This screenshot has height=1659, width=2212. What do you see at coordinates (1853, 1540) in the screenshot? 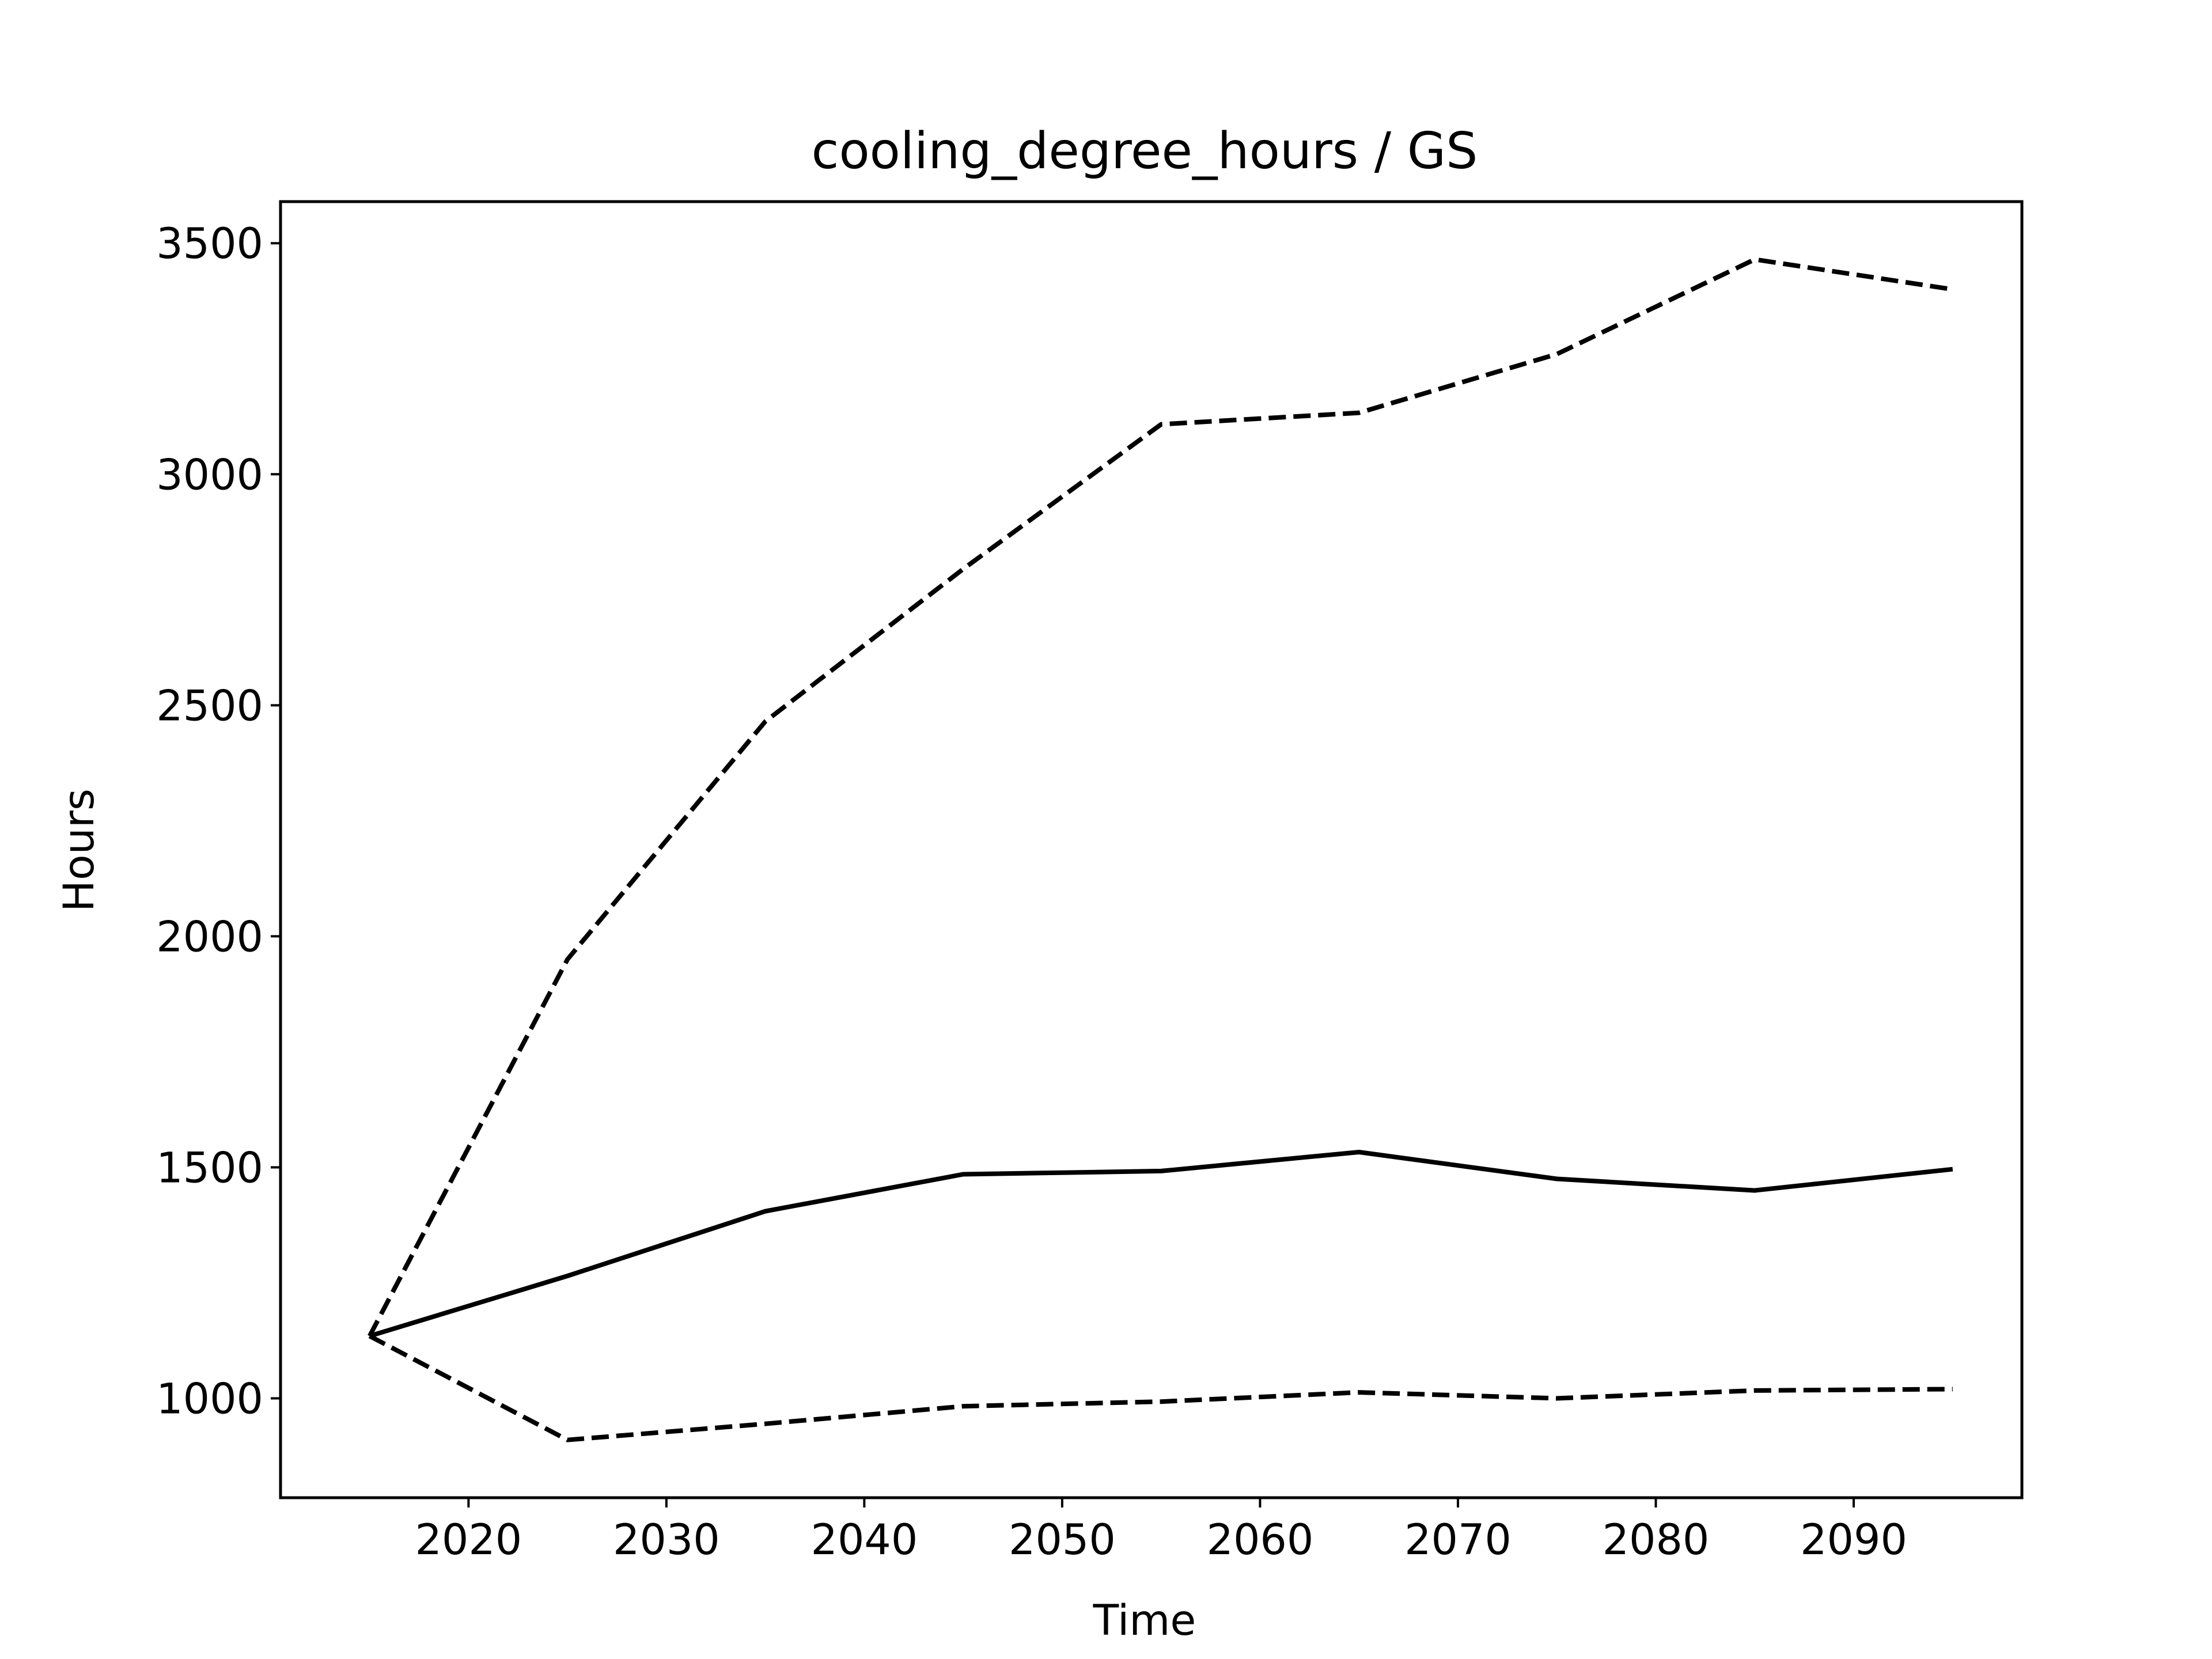
I see `x-tick-label: 2090` at bounding box center [1853, 1540].